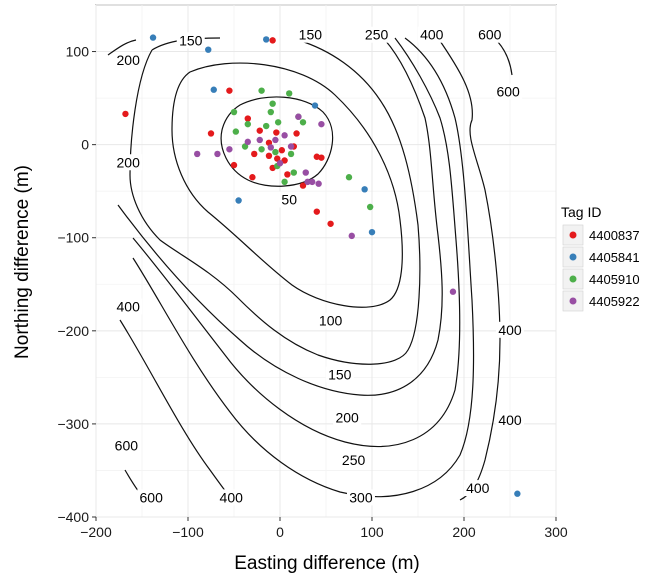 The image size is (654, 579). Describe the element at coordinates (505, 58) in the screenshot. I see `contour-600-right` at that location.